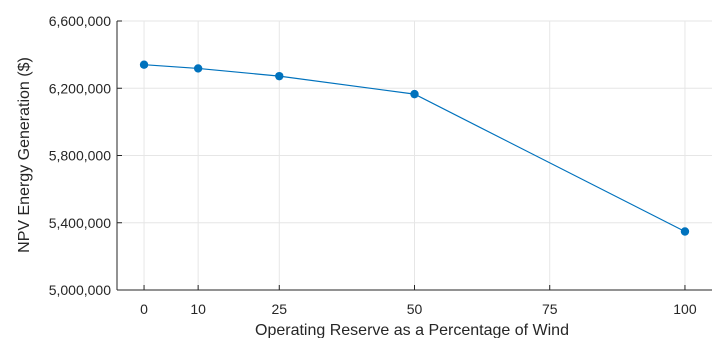 The image size is (720, 338). Describe the element at coordinates (80, 223) in the screenshot. I see `y-tick-label: 5,400,000` at that location.